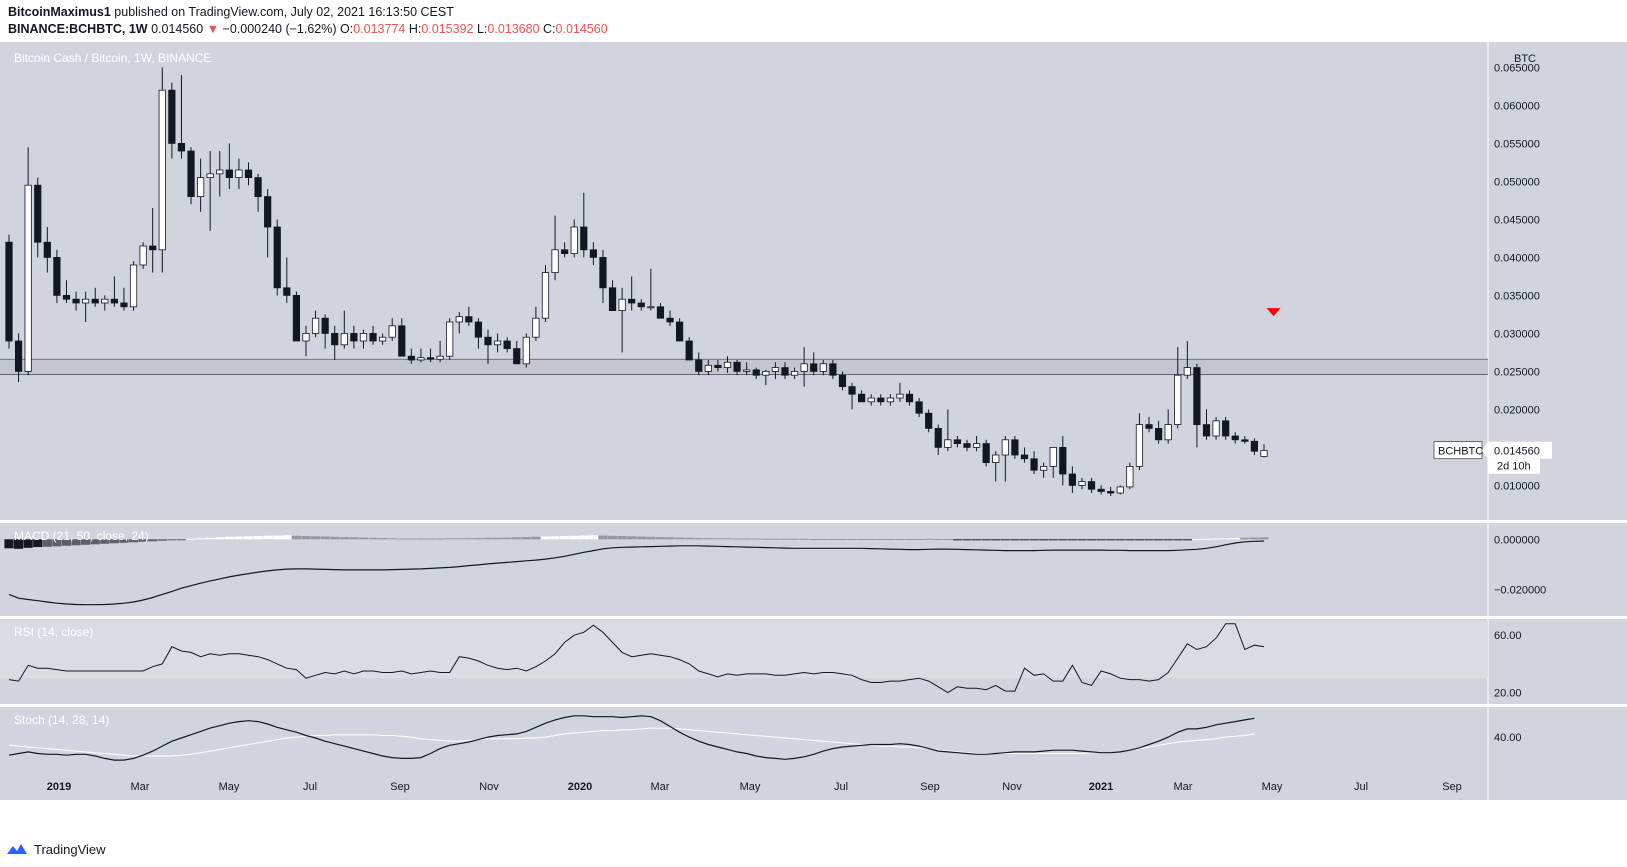 The height and width of the screenshot is (867, 1627). Describe the element at coordinates (581, 29) in the screenshot. I see `close-value: 0.014560` at that location.